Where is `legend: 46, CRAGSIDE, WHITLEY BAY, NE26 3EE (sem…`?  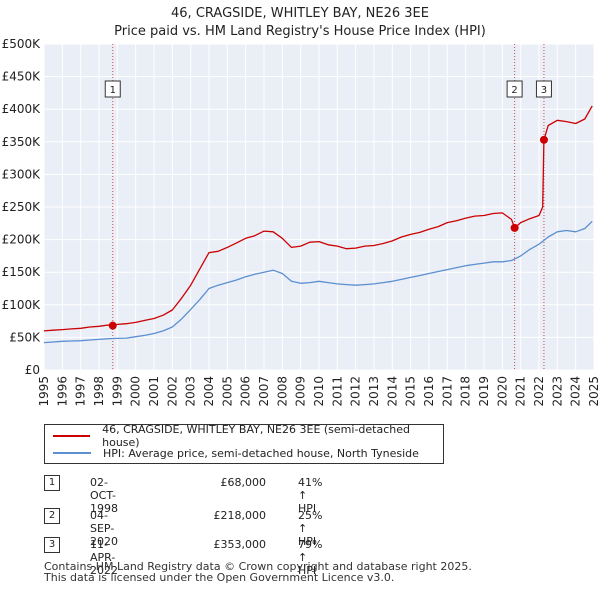
legend: 46, CRAGSIDE, WHITLEY BAY, NE26 3EE (sem… is located at coordinates (244, 443).